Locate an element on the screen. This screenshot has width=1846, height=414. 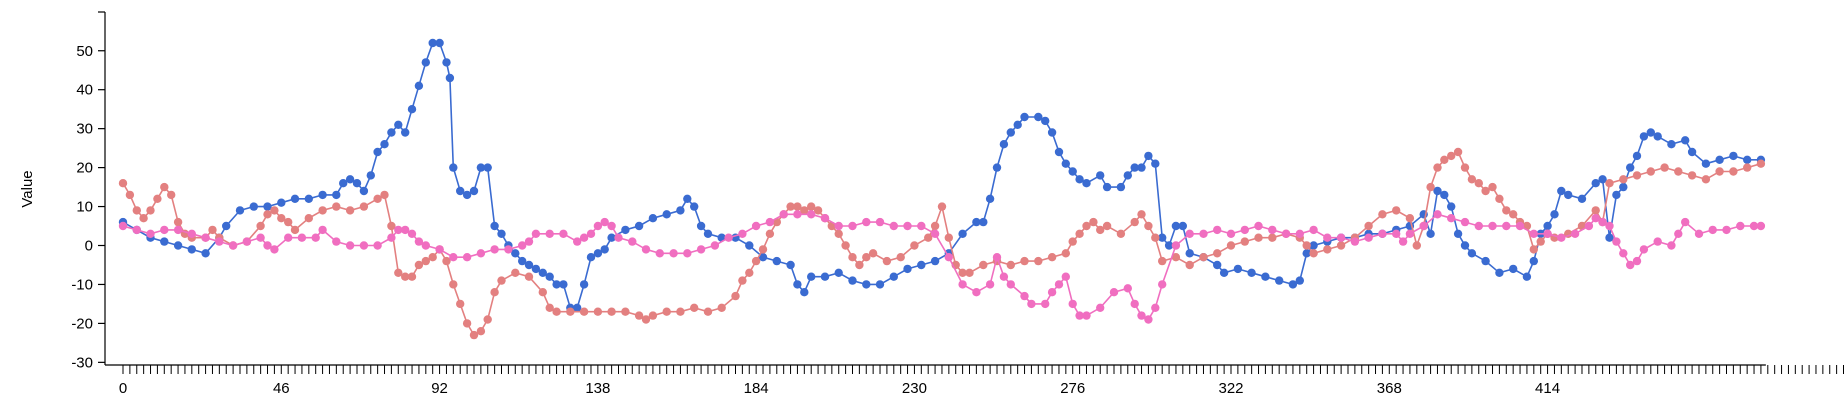
y-axis-label: Value is located at coordinates (27, 188).